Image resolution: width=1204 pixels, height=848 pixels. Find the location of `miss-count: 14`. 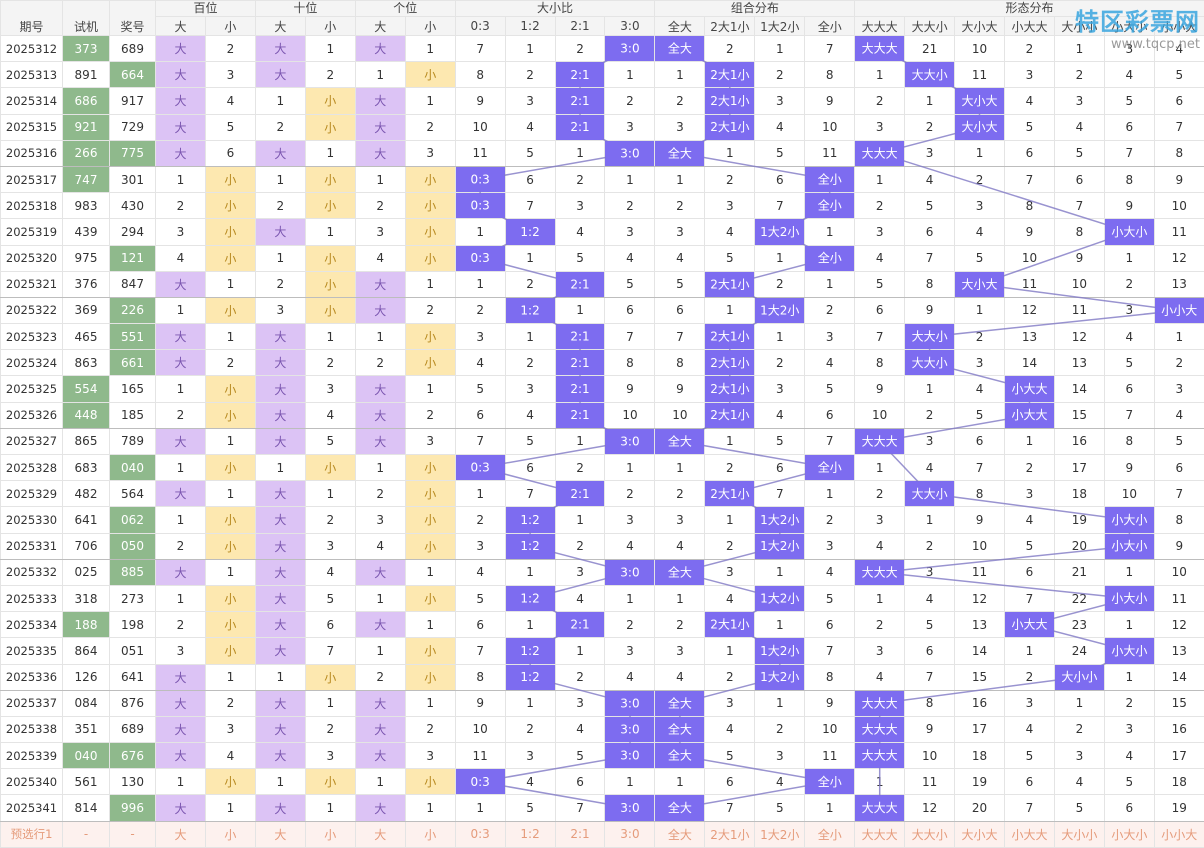

miss-count: 14 is located at coordinates (1178, 677).